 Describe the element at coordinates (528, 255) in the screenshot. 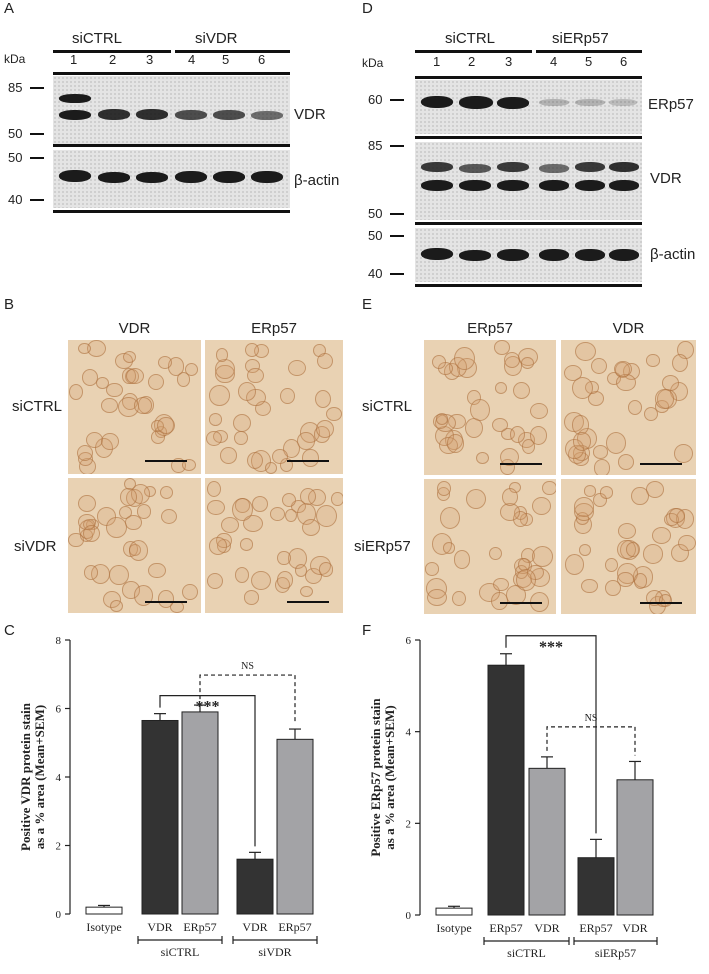

I see `western-blot-beta-actin` at that location.